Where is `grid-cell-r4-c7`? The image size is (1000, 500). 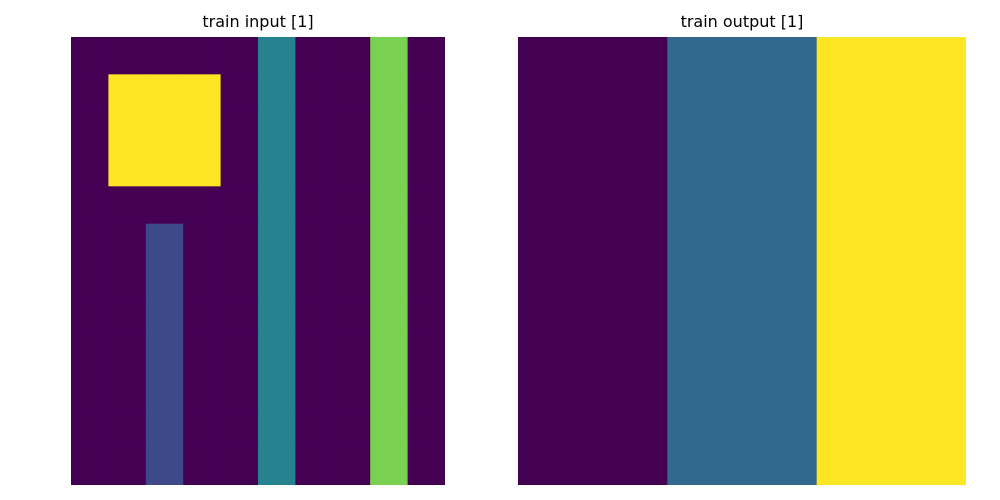
grid-cell-r4-c7 is located at coordinates (351, 205).